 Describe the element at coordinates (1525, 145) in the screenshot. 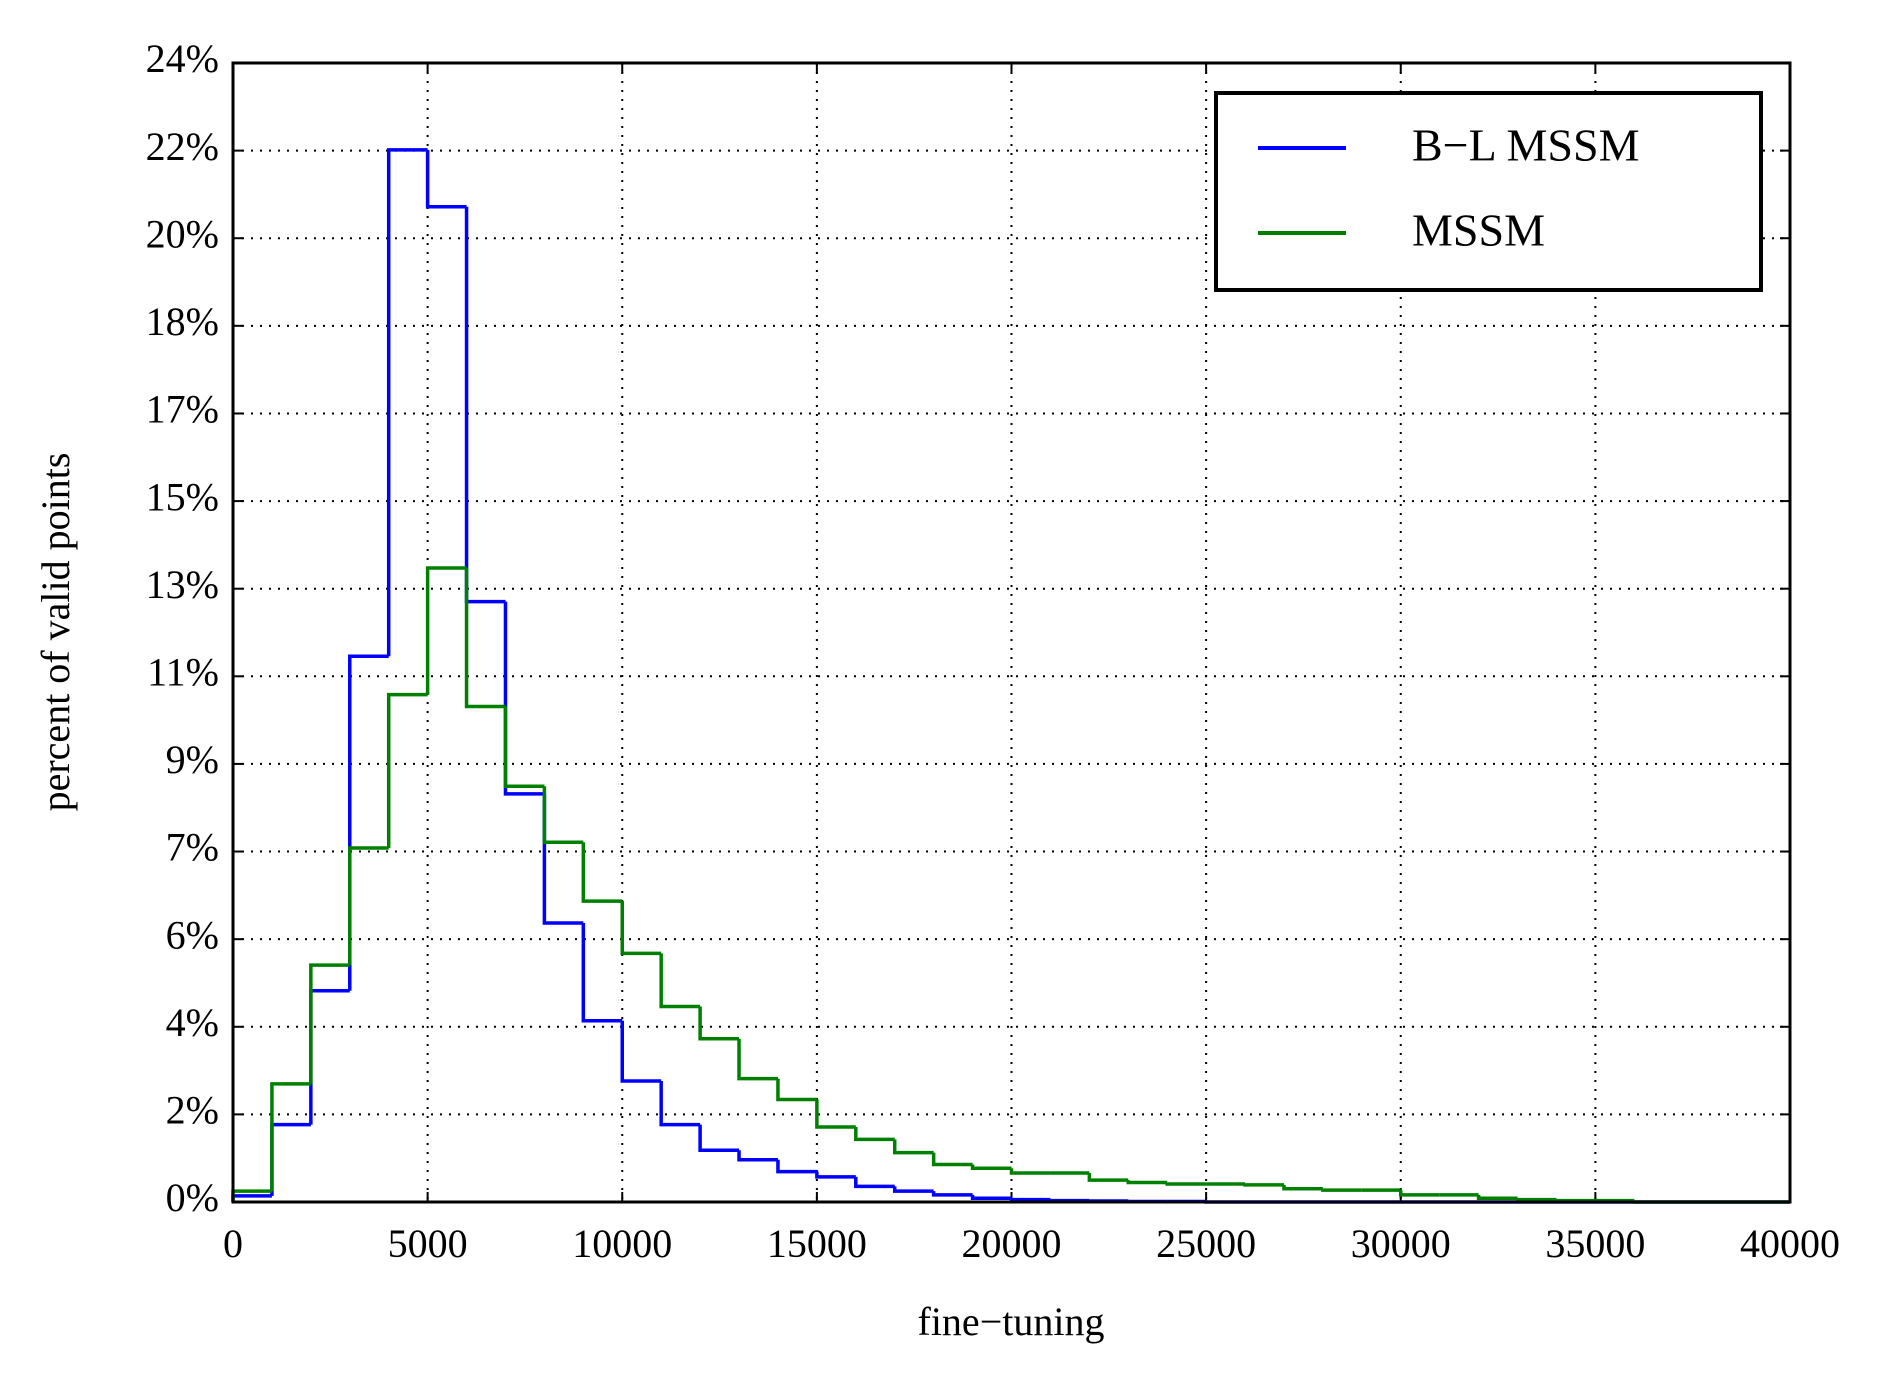

I see `legend-label: B−L MSSM` at that location.